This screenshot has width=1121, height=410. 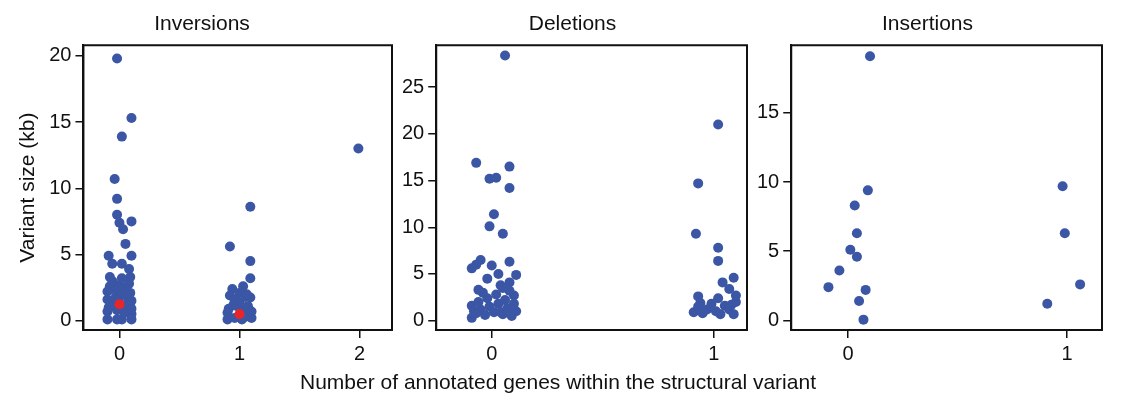 What do you see at coordinates (202, 23) in the screenshot?
I see `chart-title: Inversions` at bounding box center [202, 23].